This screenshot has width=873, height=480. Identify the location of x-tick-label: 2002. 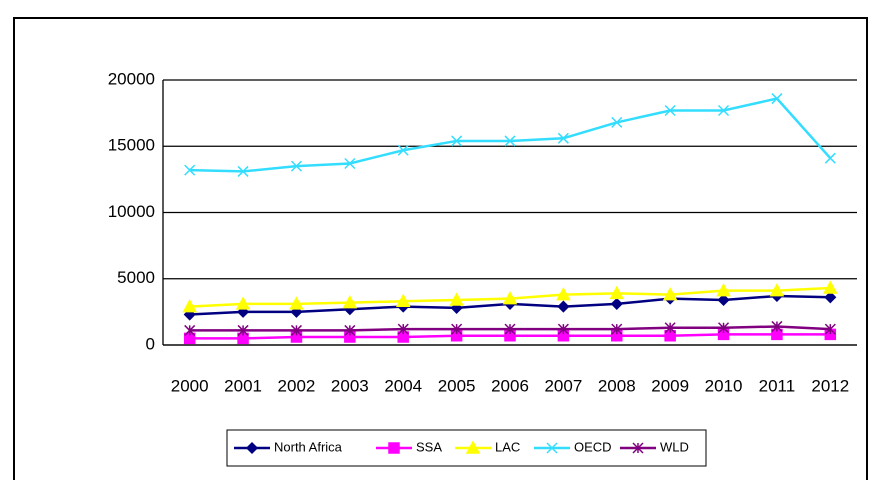
(297, 385).